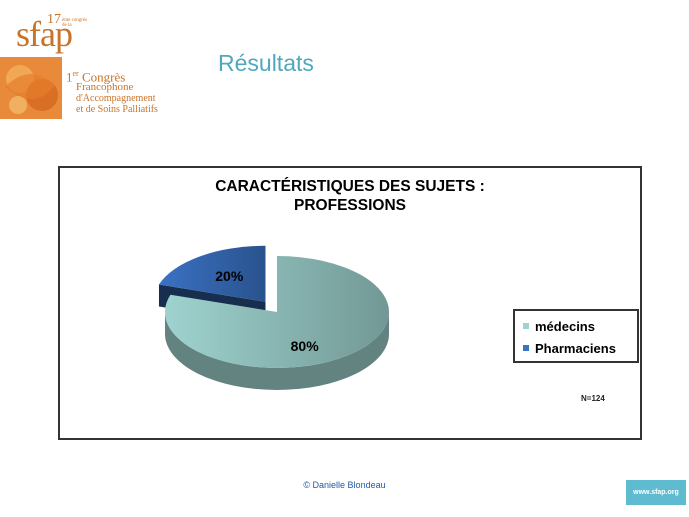 This screenshot has height=517, width=689. What do you see at coordinates (54, 19) in the screenshot?
I see `logo-number: 17` at bounding box center [54, 19].